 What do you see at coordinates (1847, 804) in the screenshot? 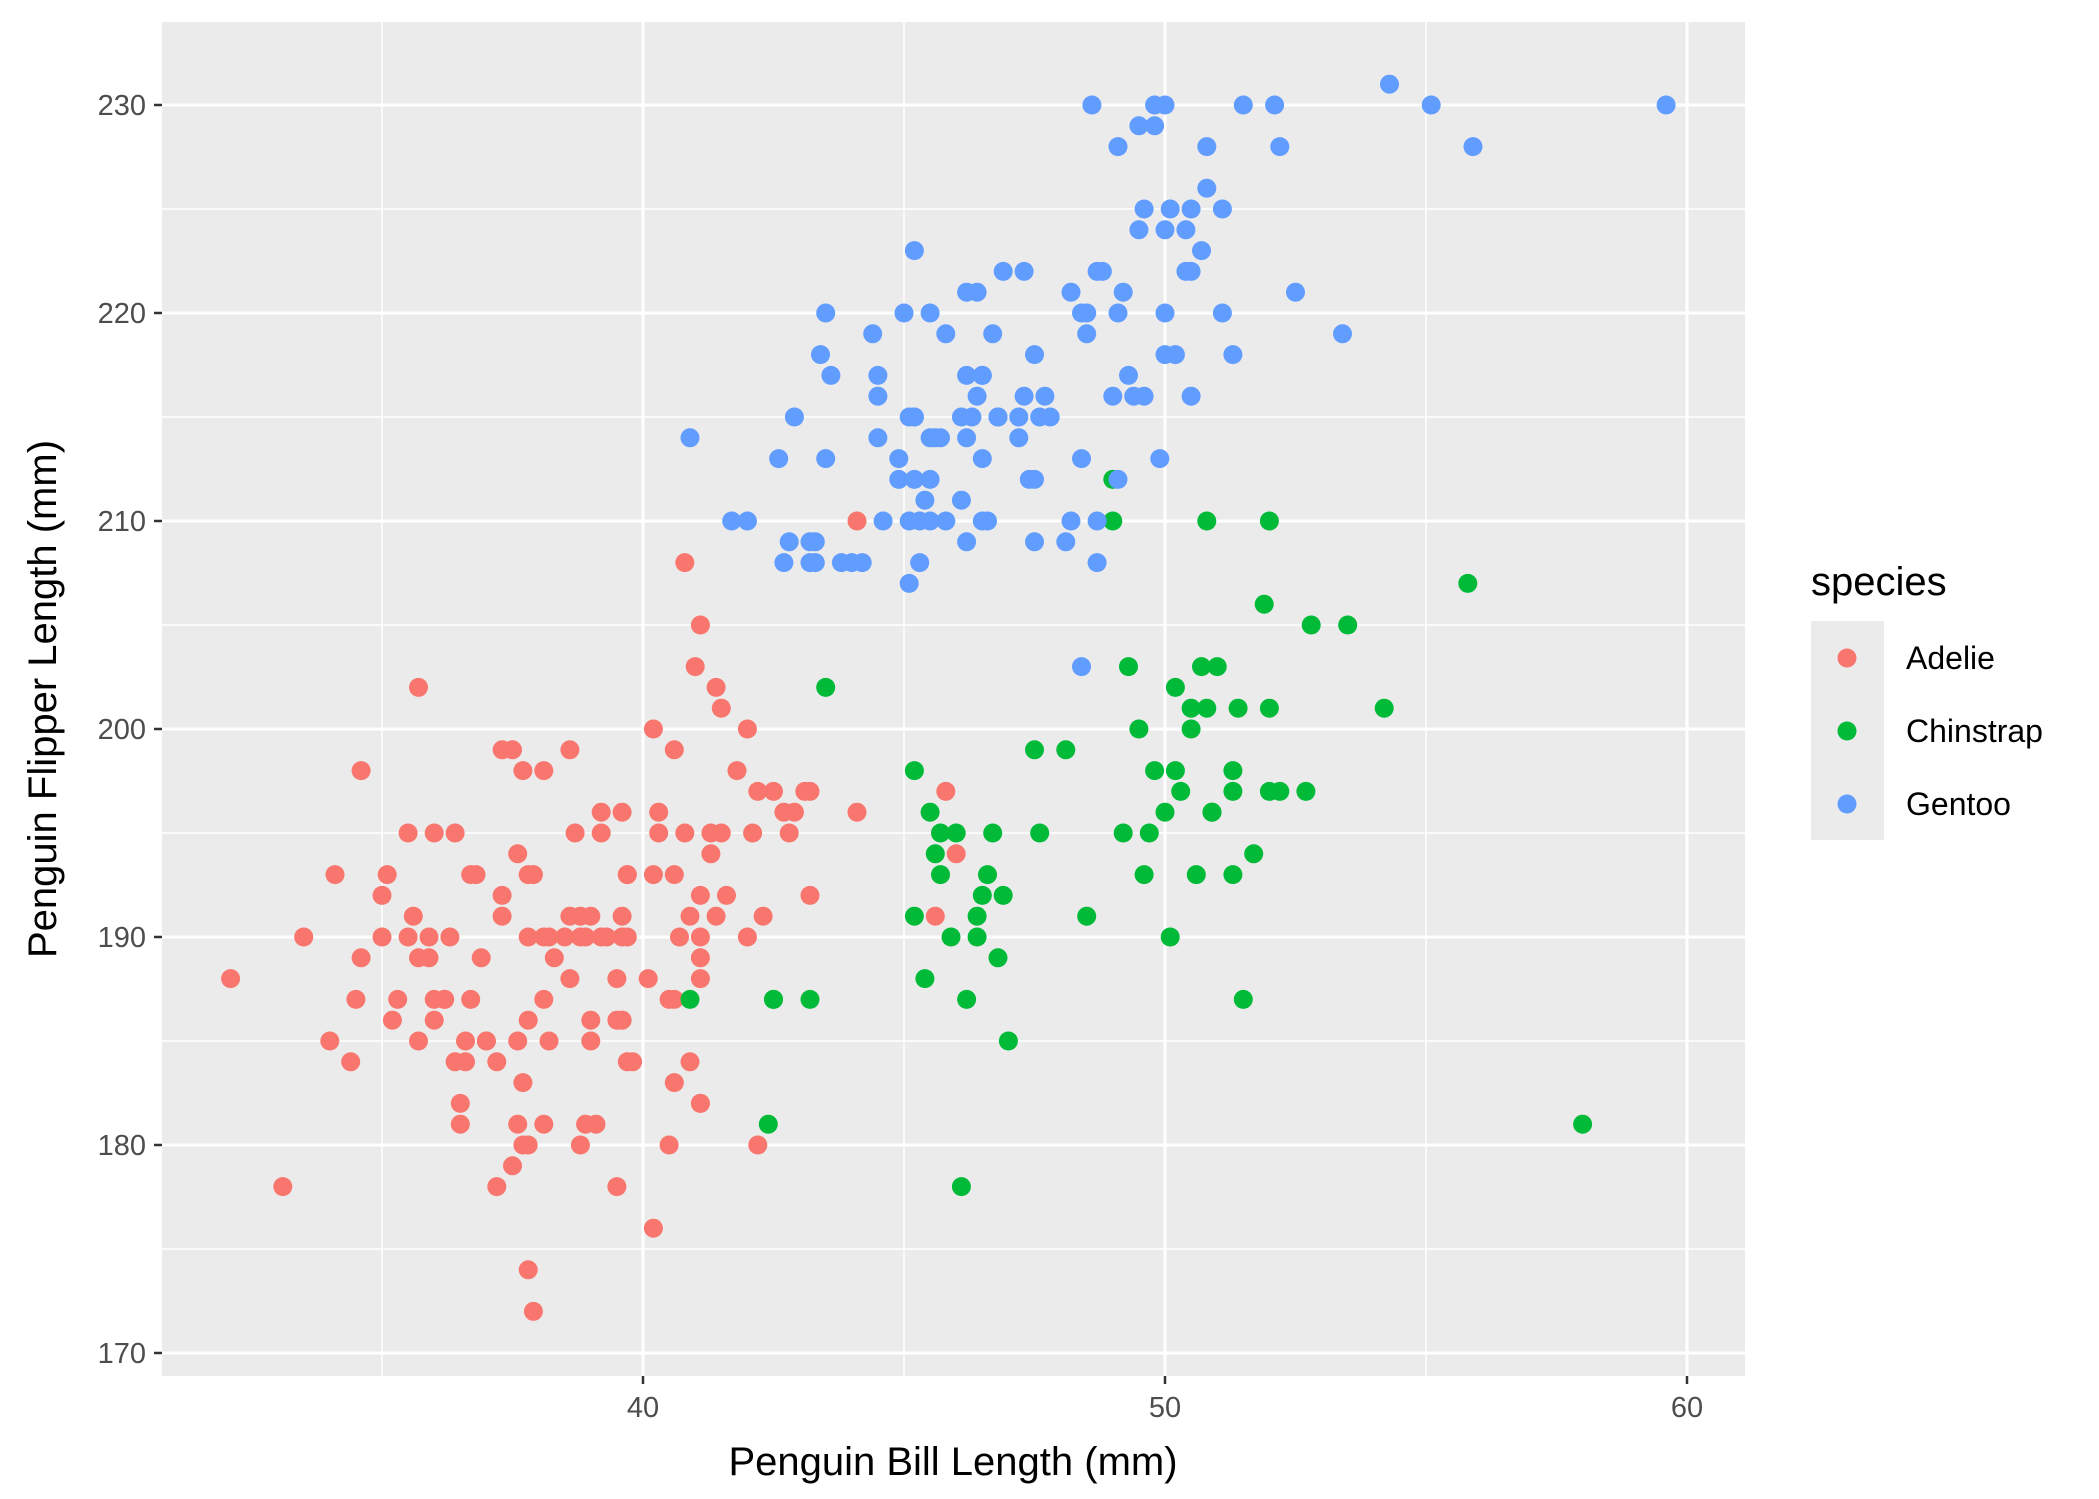
I see `legend-key-gentoo` at bounding box center [1847, 804].